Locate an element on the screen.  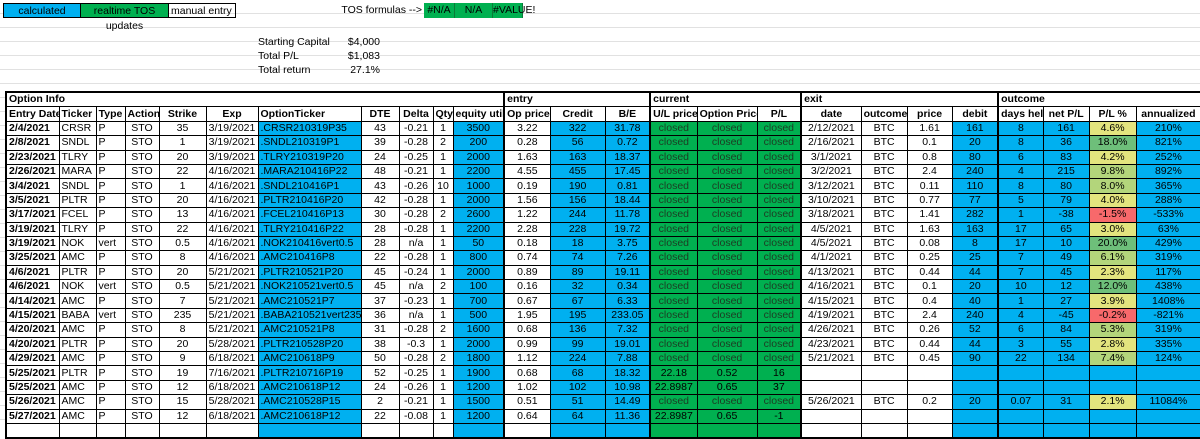
cell-entry-date: 3/4/2021 is located at coordinates (32, 186).